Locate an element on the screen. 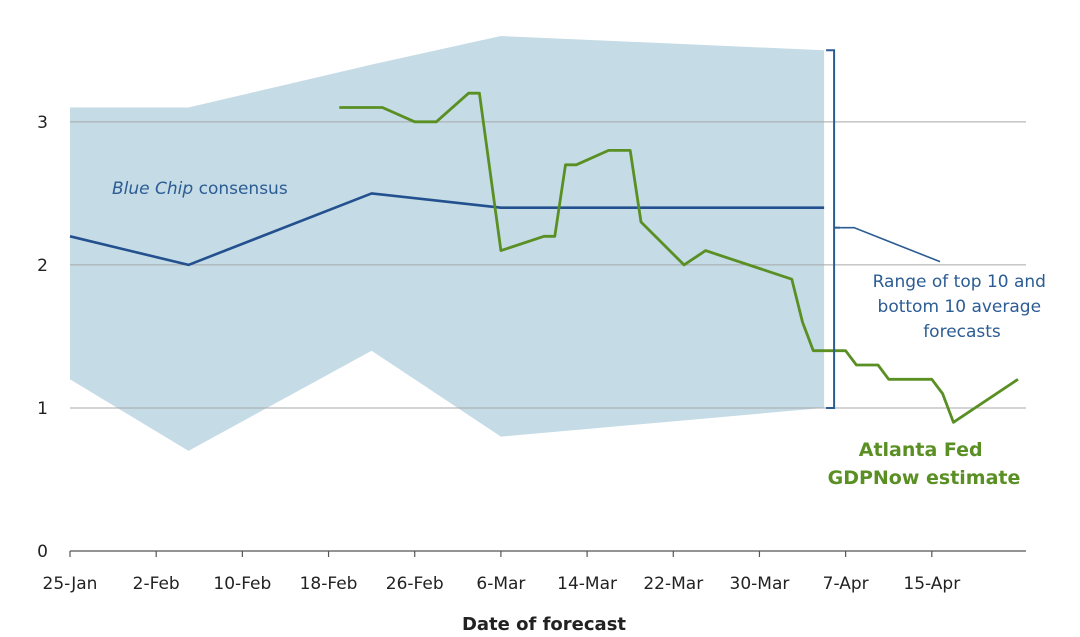  x-tick-label: 30-Mar is located at coordinates (760, 584).